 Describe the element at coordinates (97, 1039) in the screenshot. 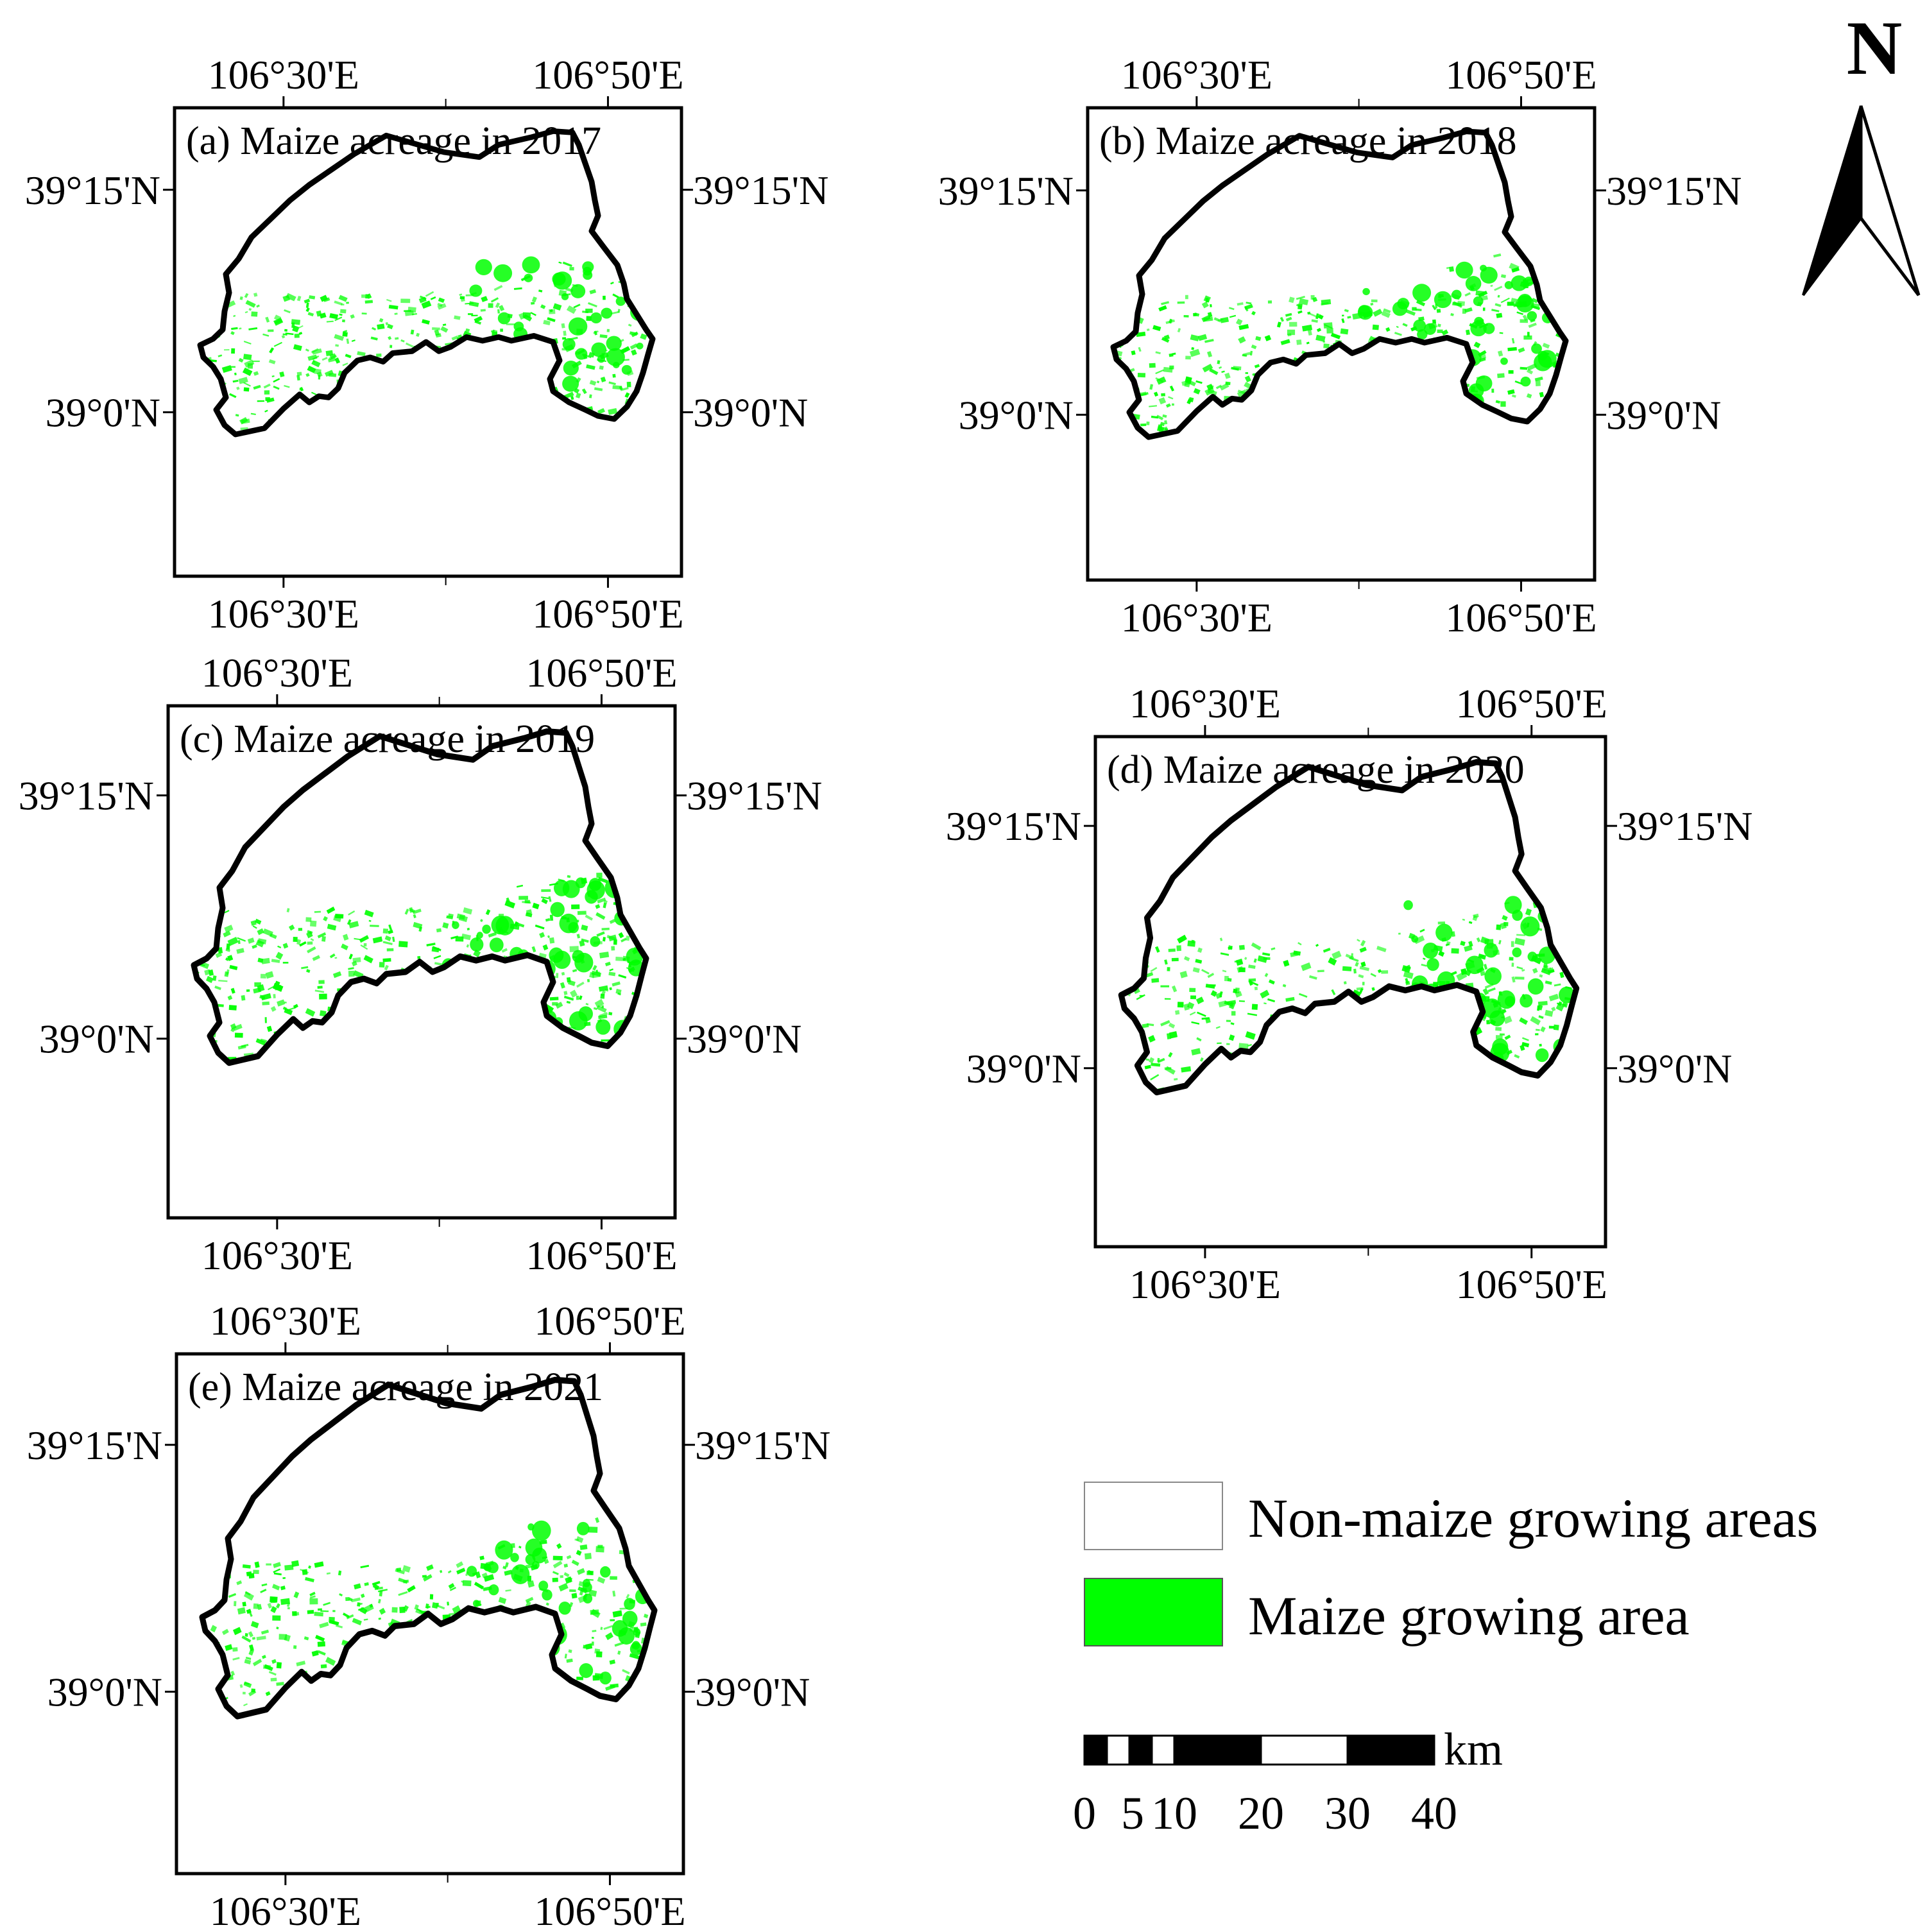

I see `lat-label-left-bottom: 39°0'N` at that location.